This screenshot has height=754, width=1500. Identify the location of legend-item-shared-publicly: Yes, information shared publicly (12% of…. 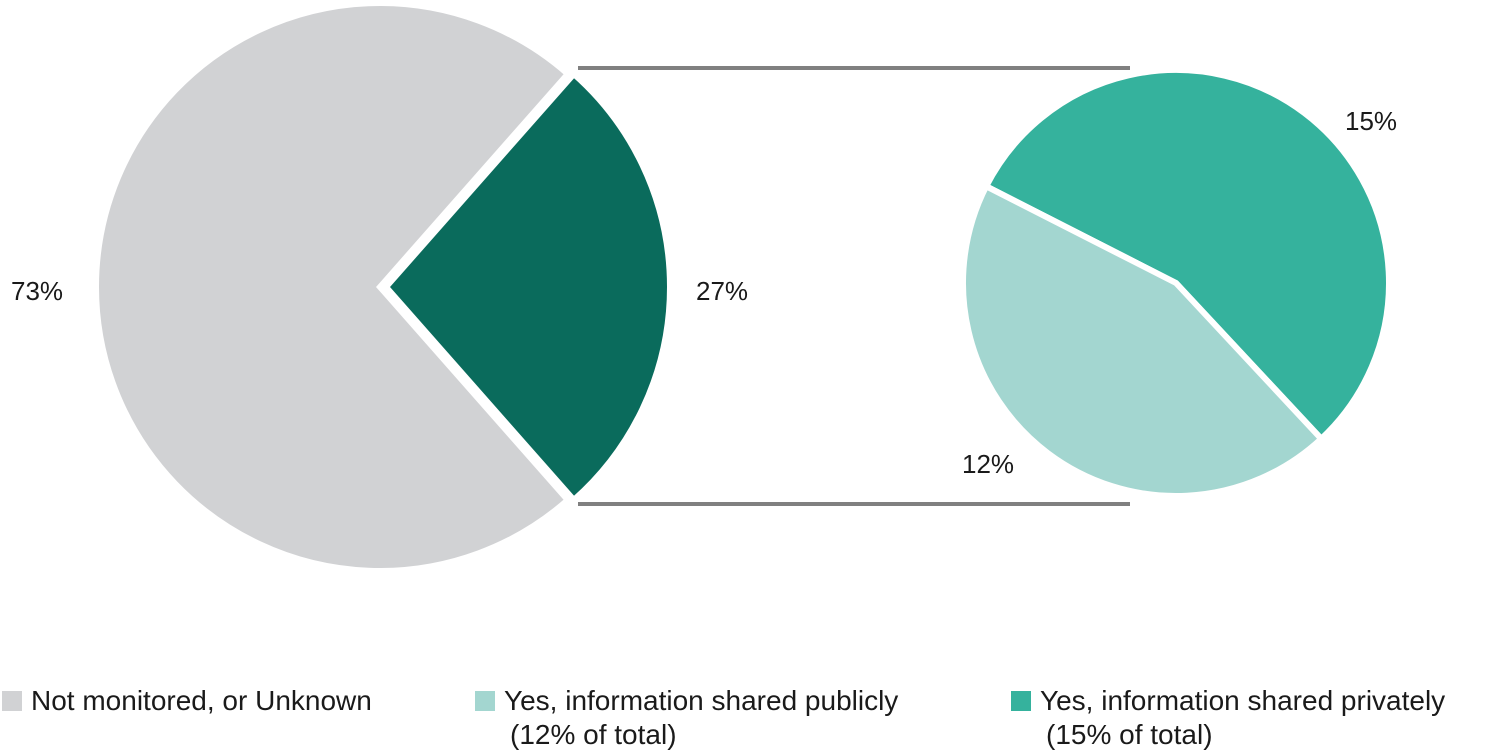
(686, 718).